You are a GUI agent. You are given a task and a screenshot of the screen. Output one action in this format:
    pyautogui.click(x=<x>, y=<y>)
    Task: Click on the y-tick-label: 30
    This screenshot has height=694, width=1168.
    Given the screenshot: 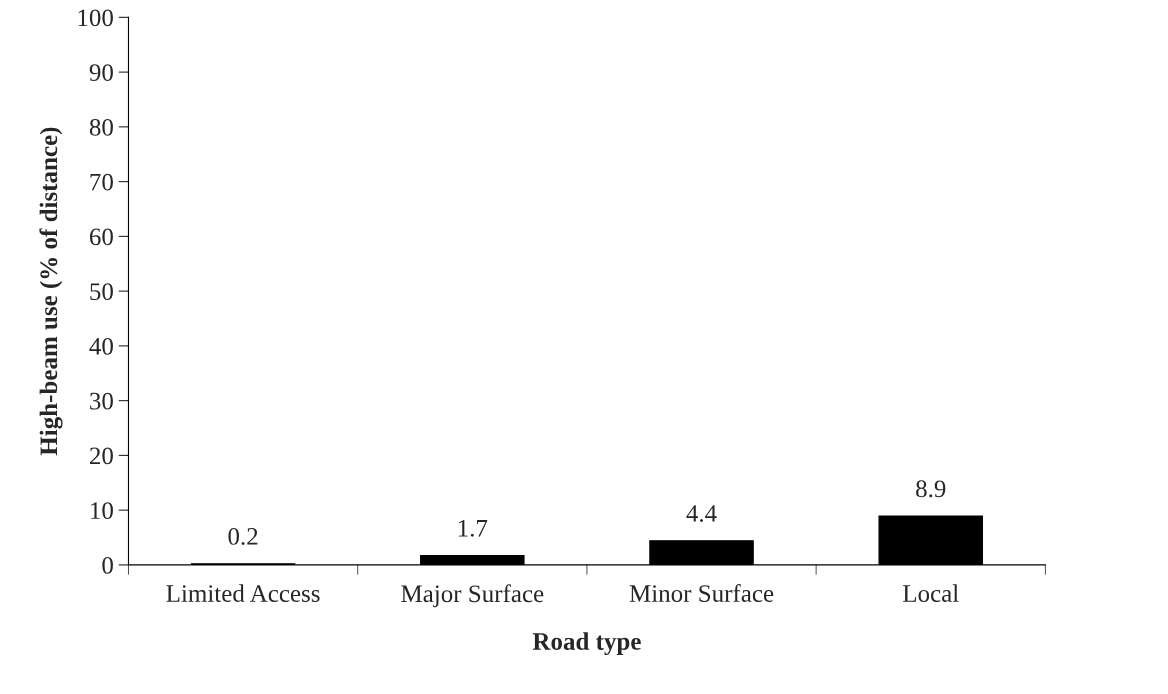 What is the action you would take?
    pyautogui.click(x=101, y=401)
    